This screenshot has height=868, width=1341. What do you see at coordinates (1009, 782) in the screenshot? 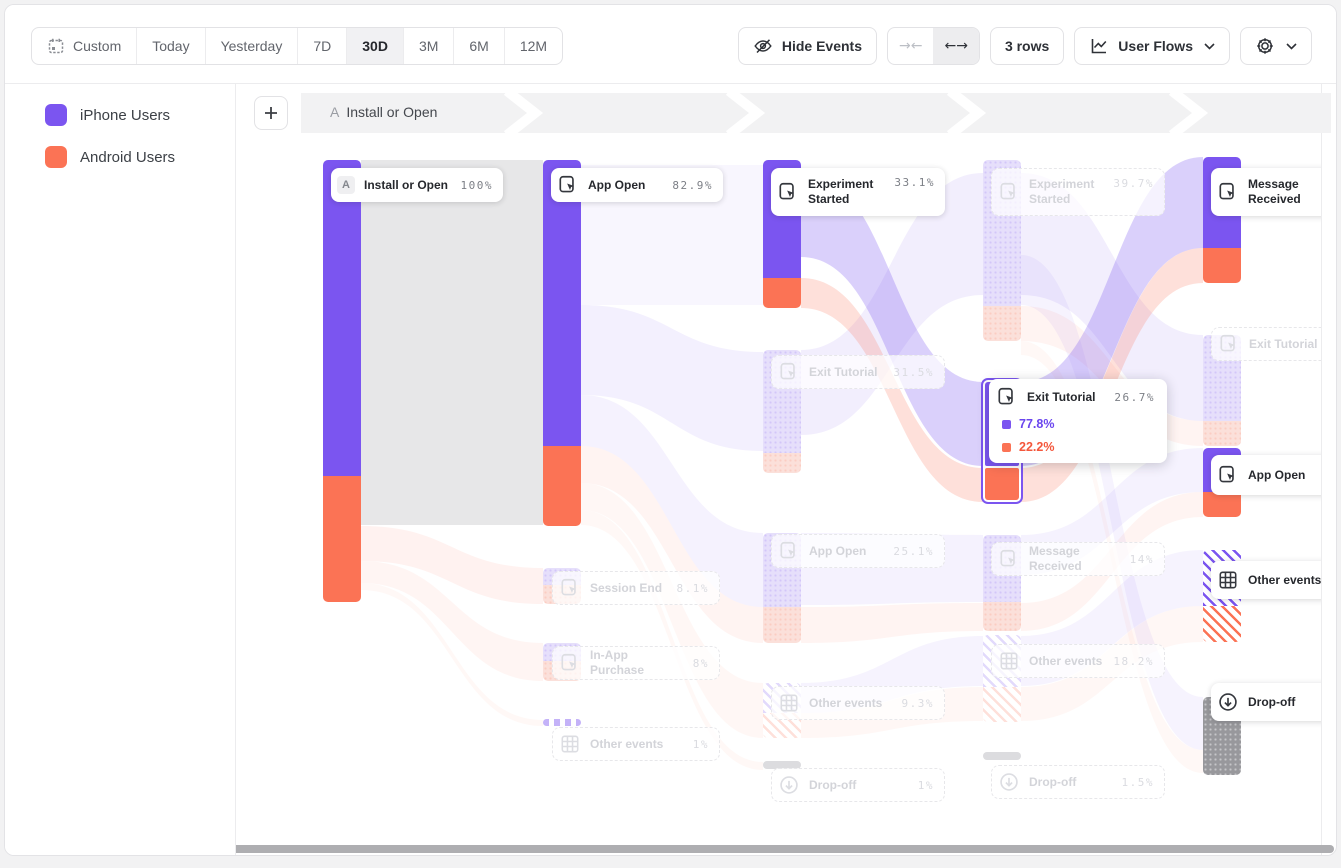
I see `drop-off-icon` at bounding box center [1009, 782].